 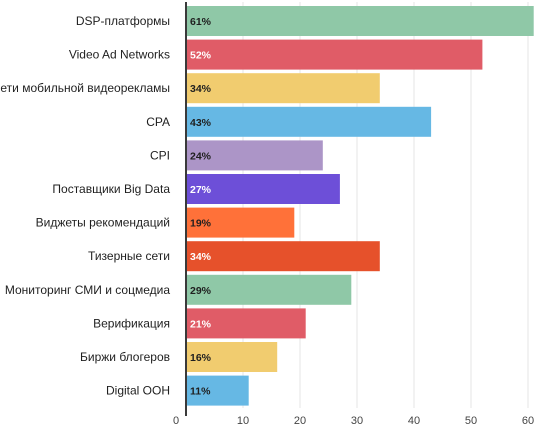 What do you see at coordinates (138, 391) in the screenshot?
I see `category-label-digital-ooh: Digital OOH` at bounding box center [138, 391].